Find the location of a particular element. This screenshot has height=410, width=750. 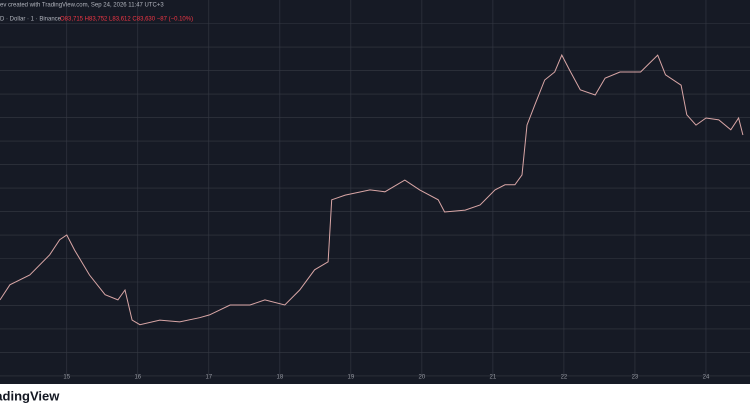

x-tick-label: 19 is located at coordinates (351, 378).